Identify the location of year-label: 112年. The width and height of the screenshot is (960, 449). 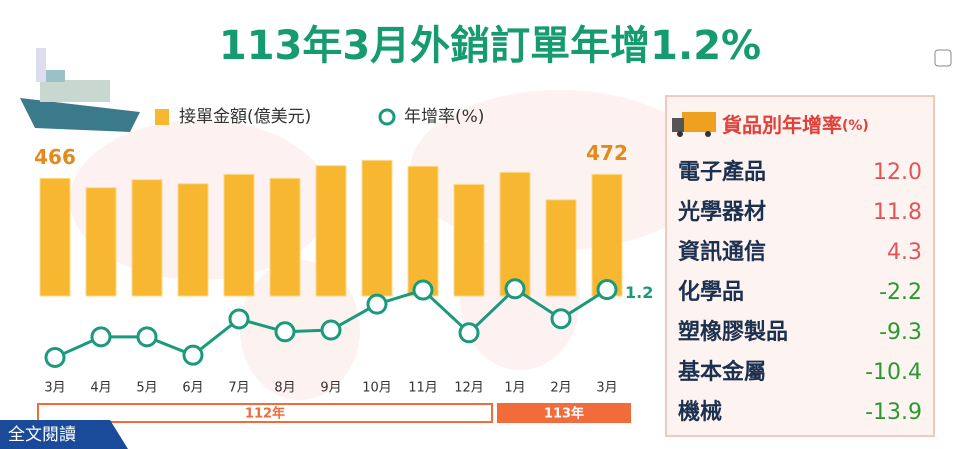
(265, 414).